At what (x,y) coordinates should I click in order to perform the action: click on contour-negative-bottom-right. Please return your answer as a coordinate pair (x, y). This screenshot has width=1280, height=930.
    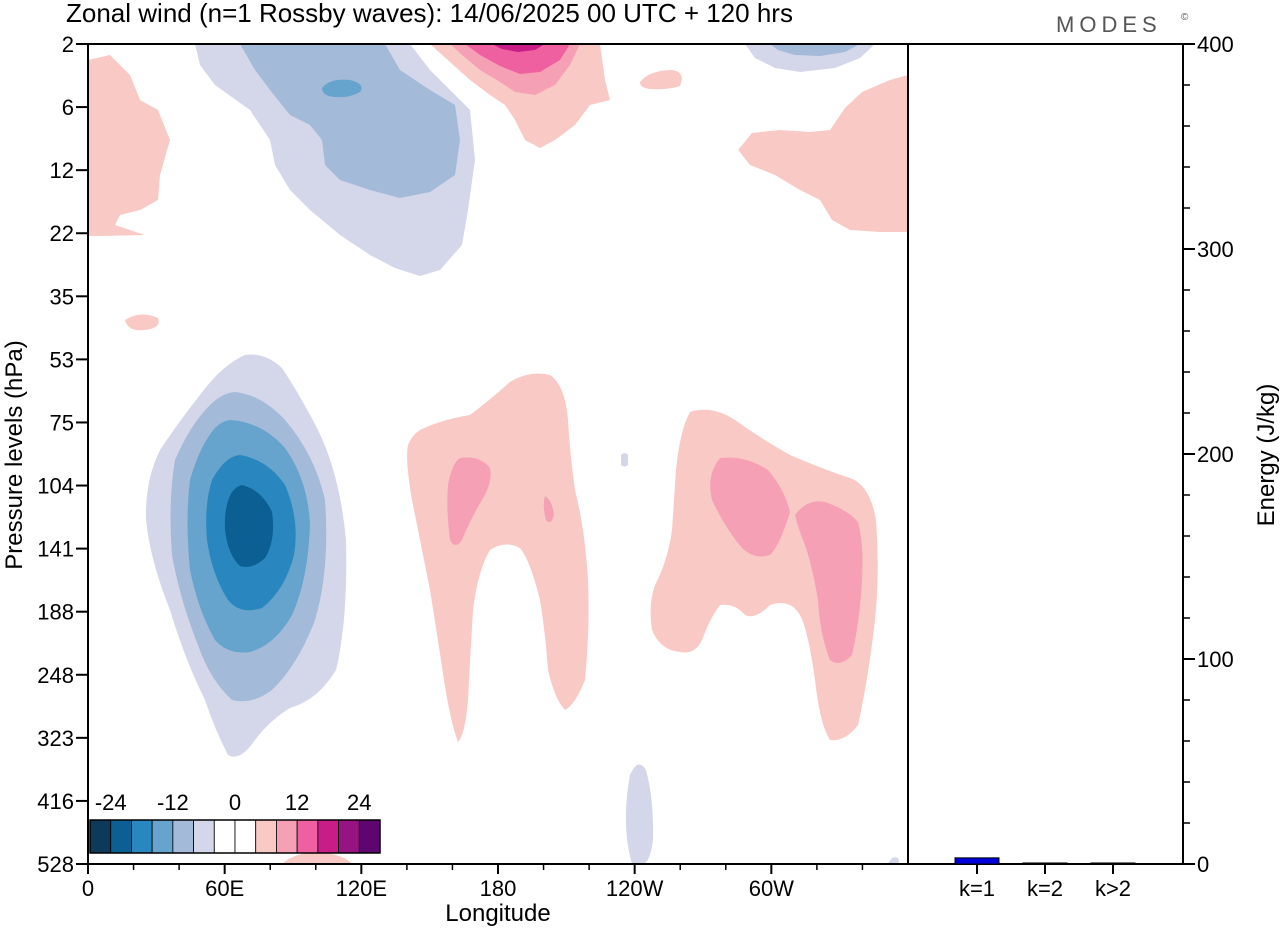
    Looking at the image, I should click on (893, 860).